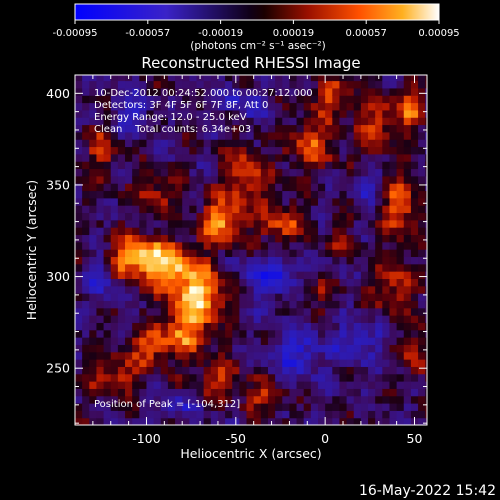  What do you see at coordinates (146, 438) in the screenshot?
I see `x-tick-label: -100` at bounding box center [146, 438].